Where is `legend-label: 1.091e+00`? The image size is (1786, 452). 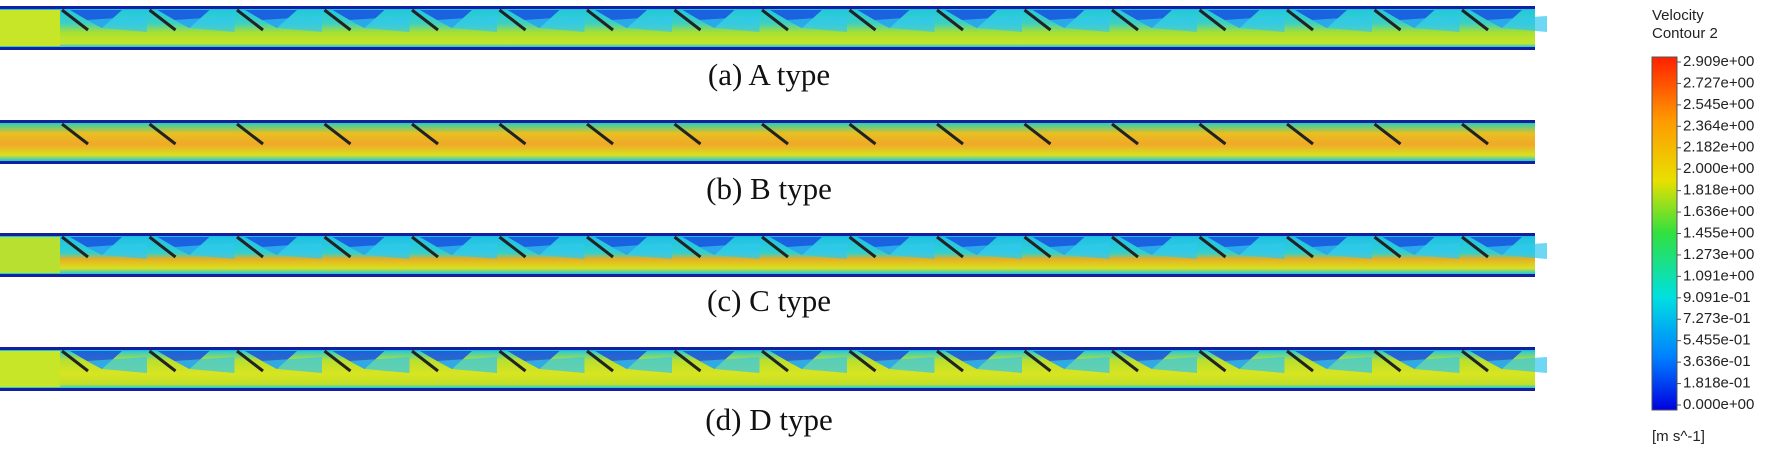 legend-label: 1.091e+00 is located at coordinates (1718, 275).